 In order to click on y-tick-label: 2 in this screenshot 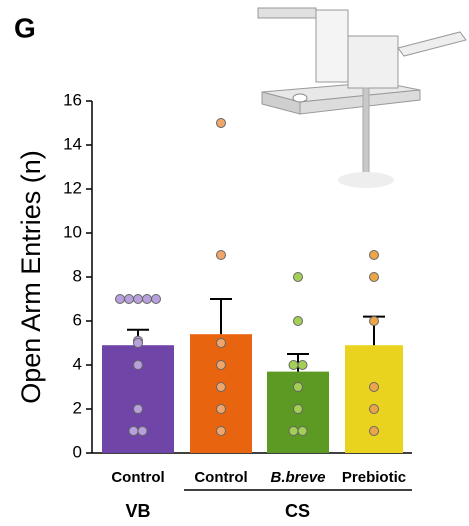, I will do `click(77, 407)`.